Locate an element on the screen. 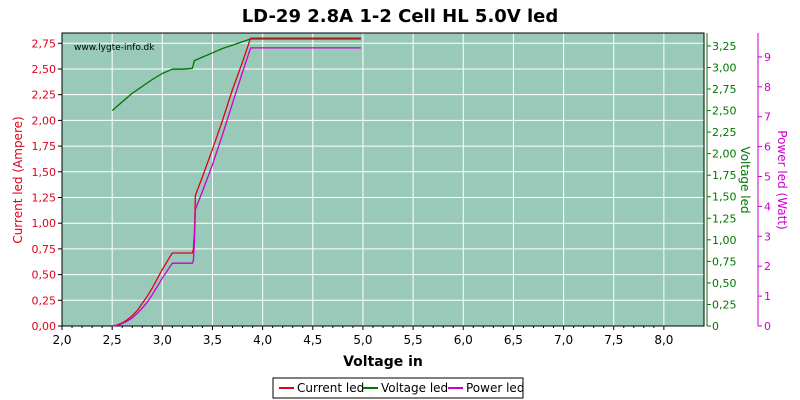  x-tick-label: 3,0 is located at coordinates (162, 340).